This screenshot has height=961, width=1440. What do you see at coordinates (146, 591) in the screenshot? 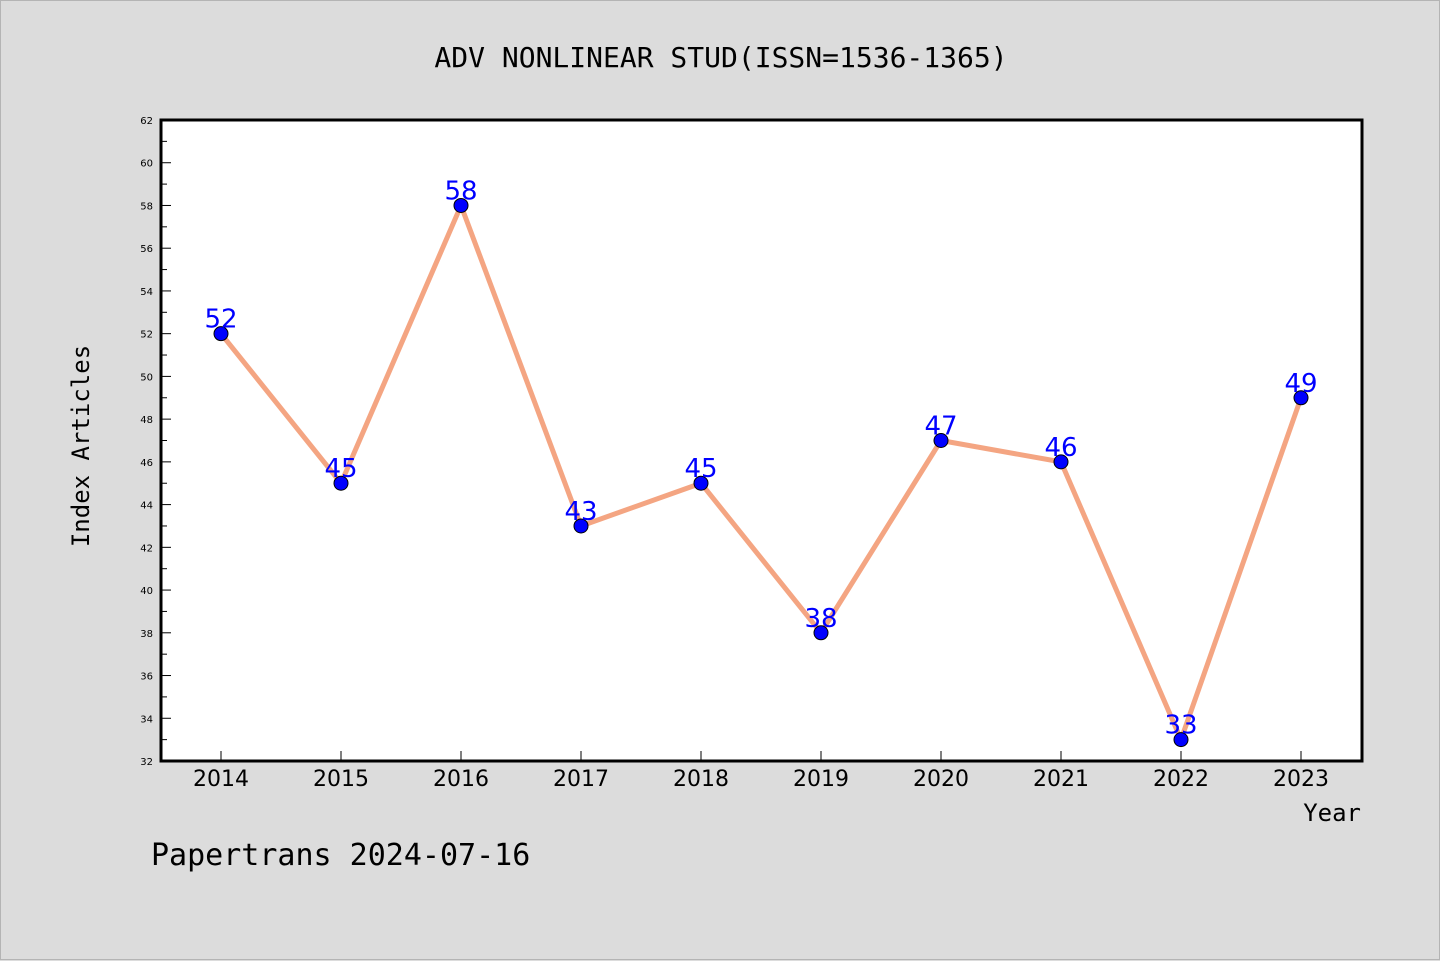
I see `y-tick-label: 40` at bounding box center [146, 591].